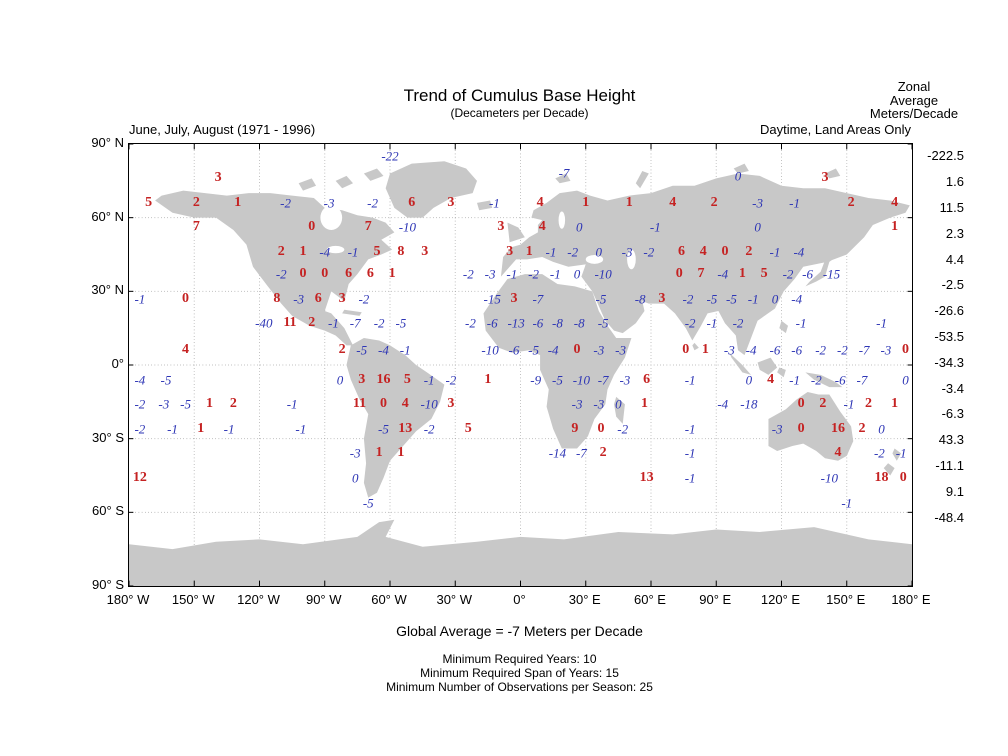 This screenshot has width=1008, height=756. I want to click on map-data-value: 12, so click(139, 477).